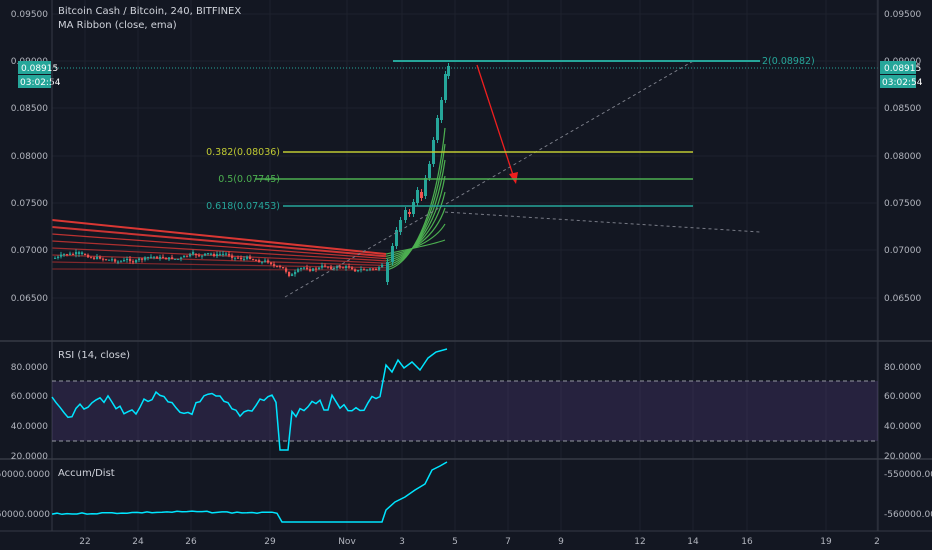 Image resolution: width=932 pixels, height=550 pixels. Describe the element at coordinates (29, 15) in the screenshot. I see `price-tick-left: 0.09500` at that location.